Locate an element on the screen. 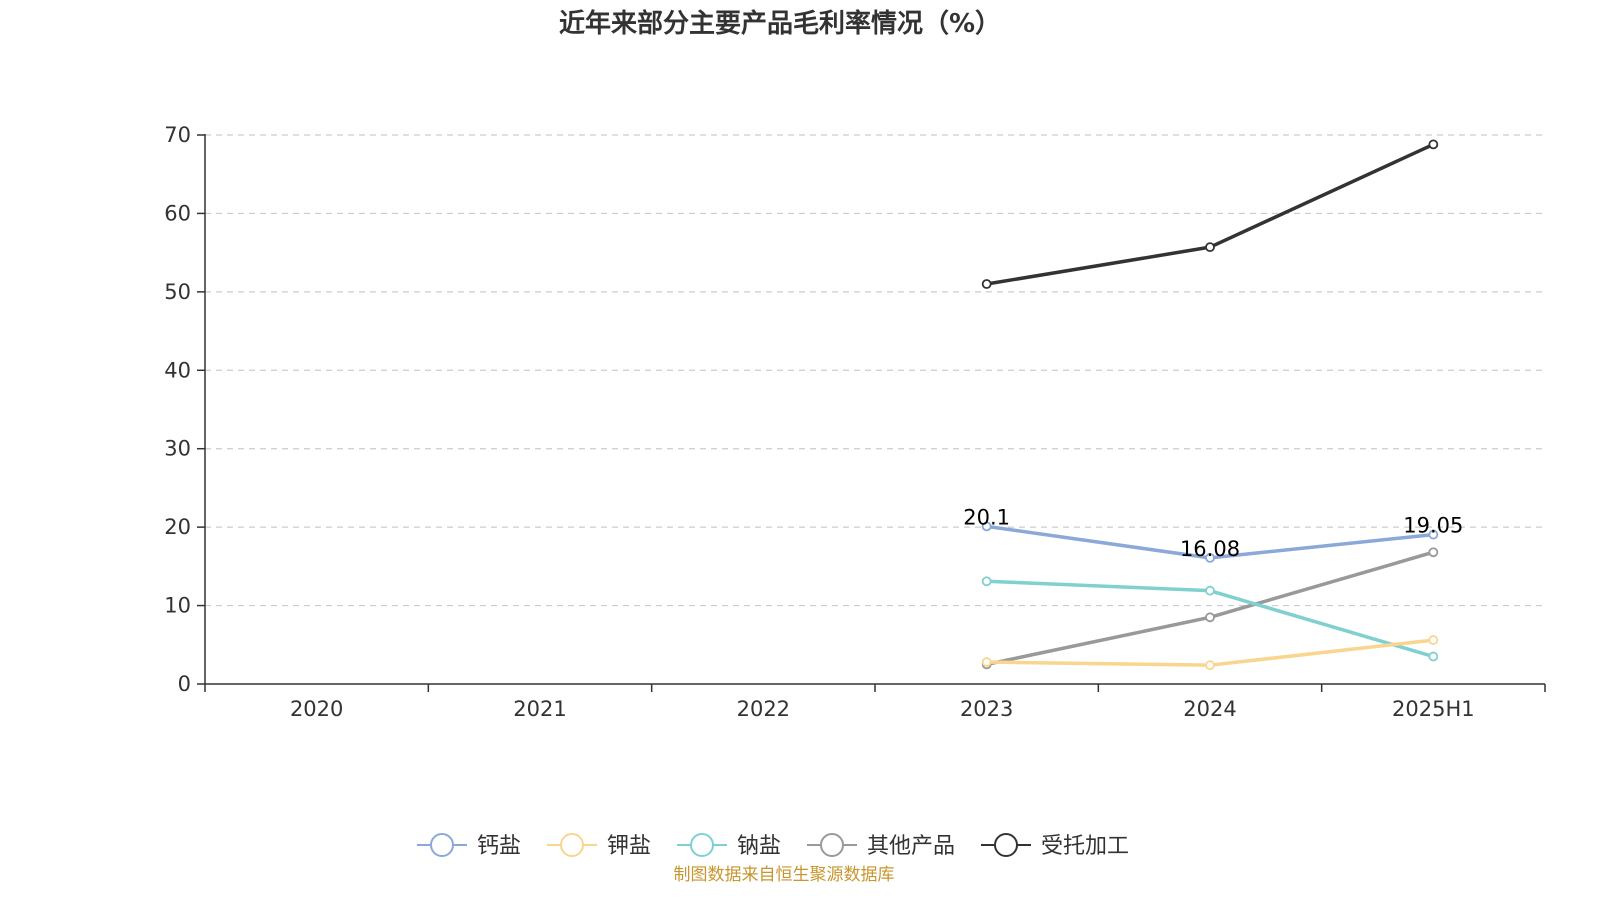 This screenshot has width=1600, height=900. y-tick-label: 70 is located at coordinates (177, 135).